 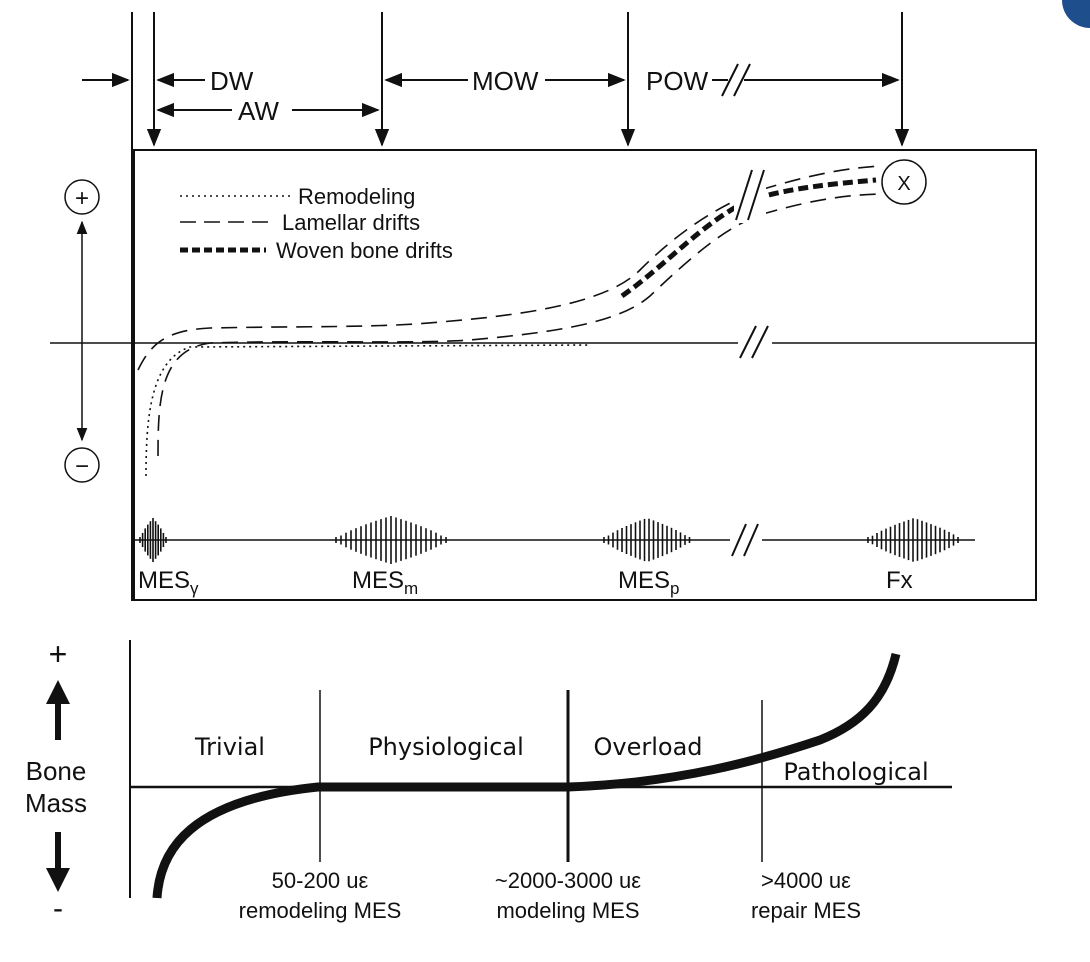 I want to click on threshold-label-modeling: modeling MES, so click(x=567, y=910).